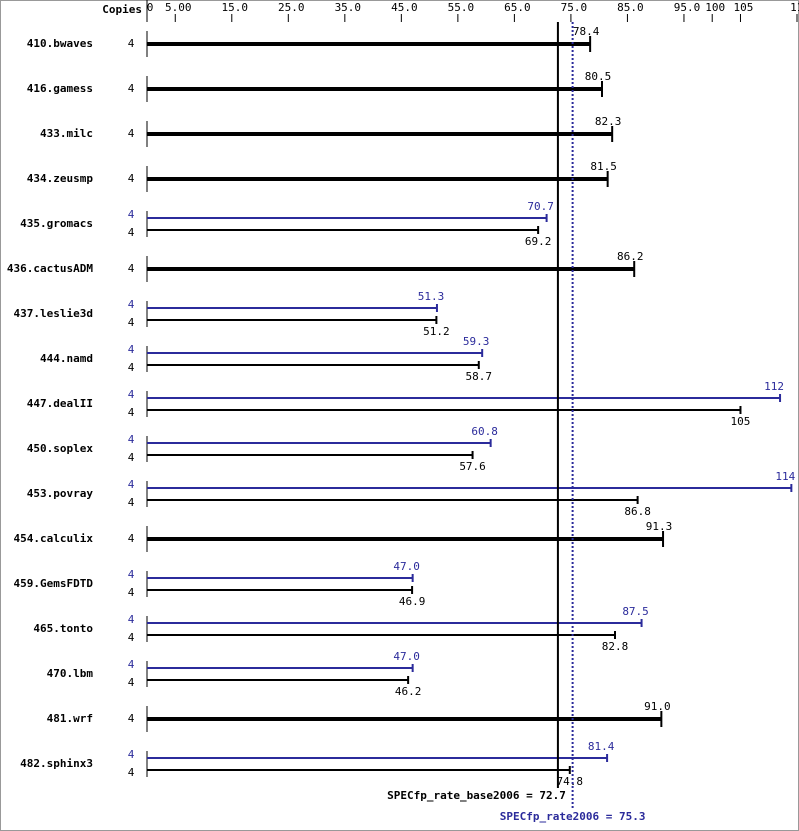 The width and height of the screenshot is (799, 831). Describe the element at coordinates (615, 646) in the screenshot. I see `value-label: 82.8` at that location.